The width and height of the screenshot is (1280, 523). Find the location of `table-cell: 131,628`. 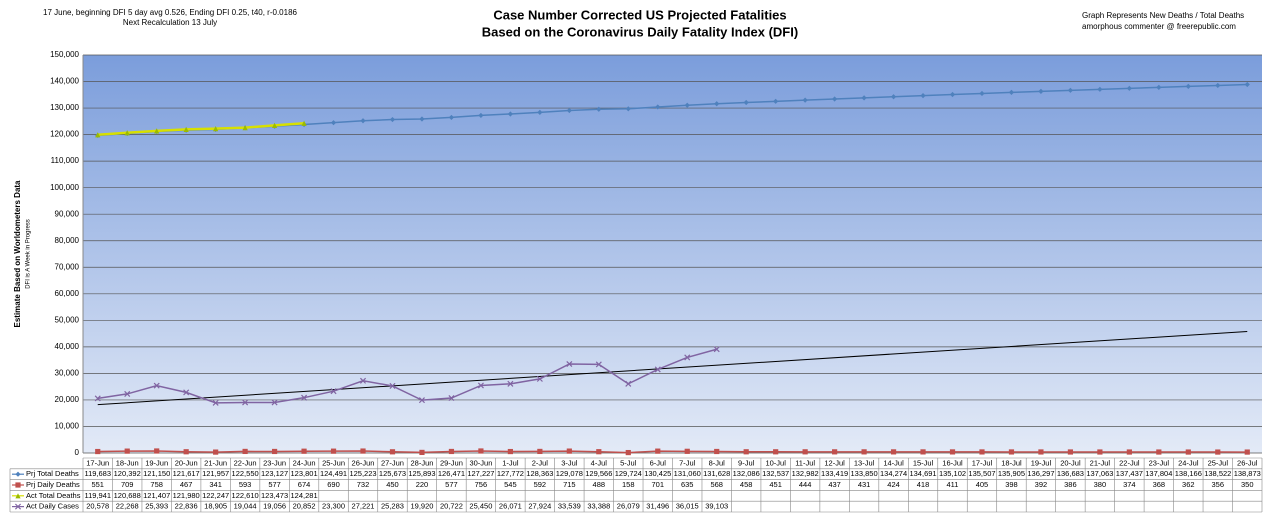

table-cell: 131,628 is located at coordinates (716, 473).